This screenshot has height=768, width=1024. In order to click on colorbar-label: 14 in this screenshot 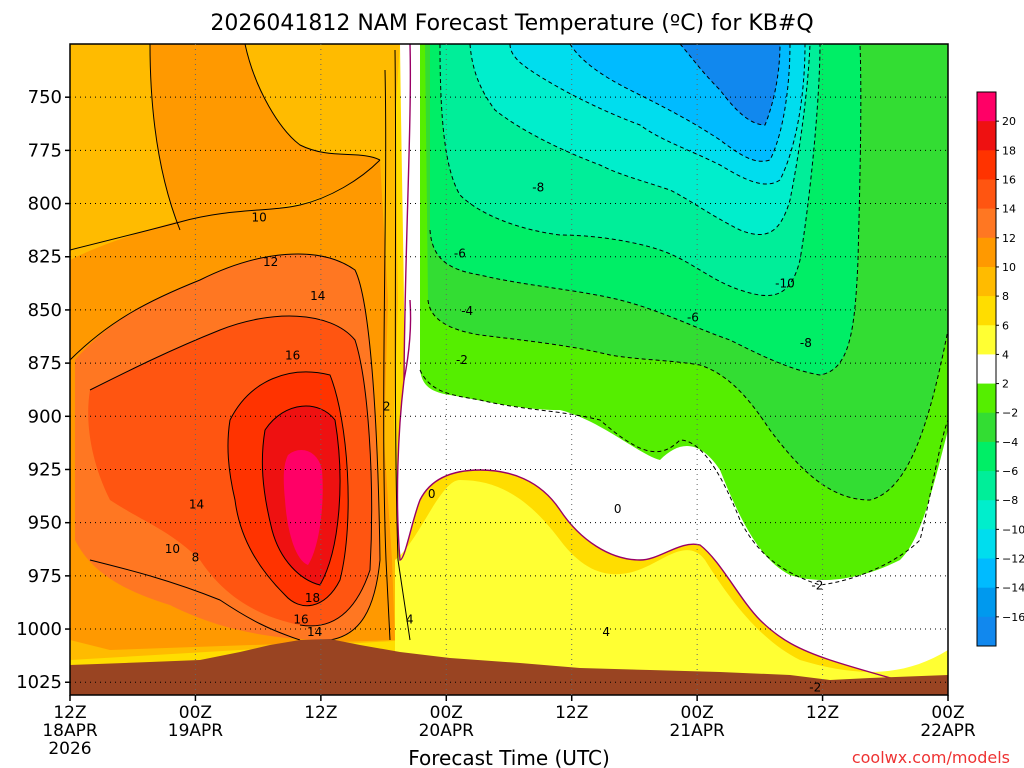, I will do `click(1009, 209)`.